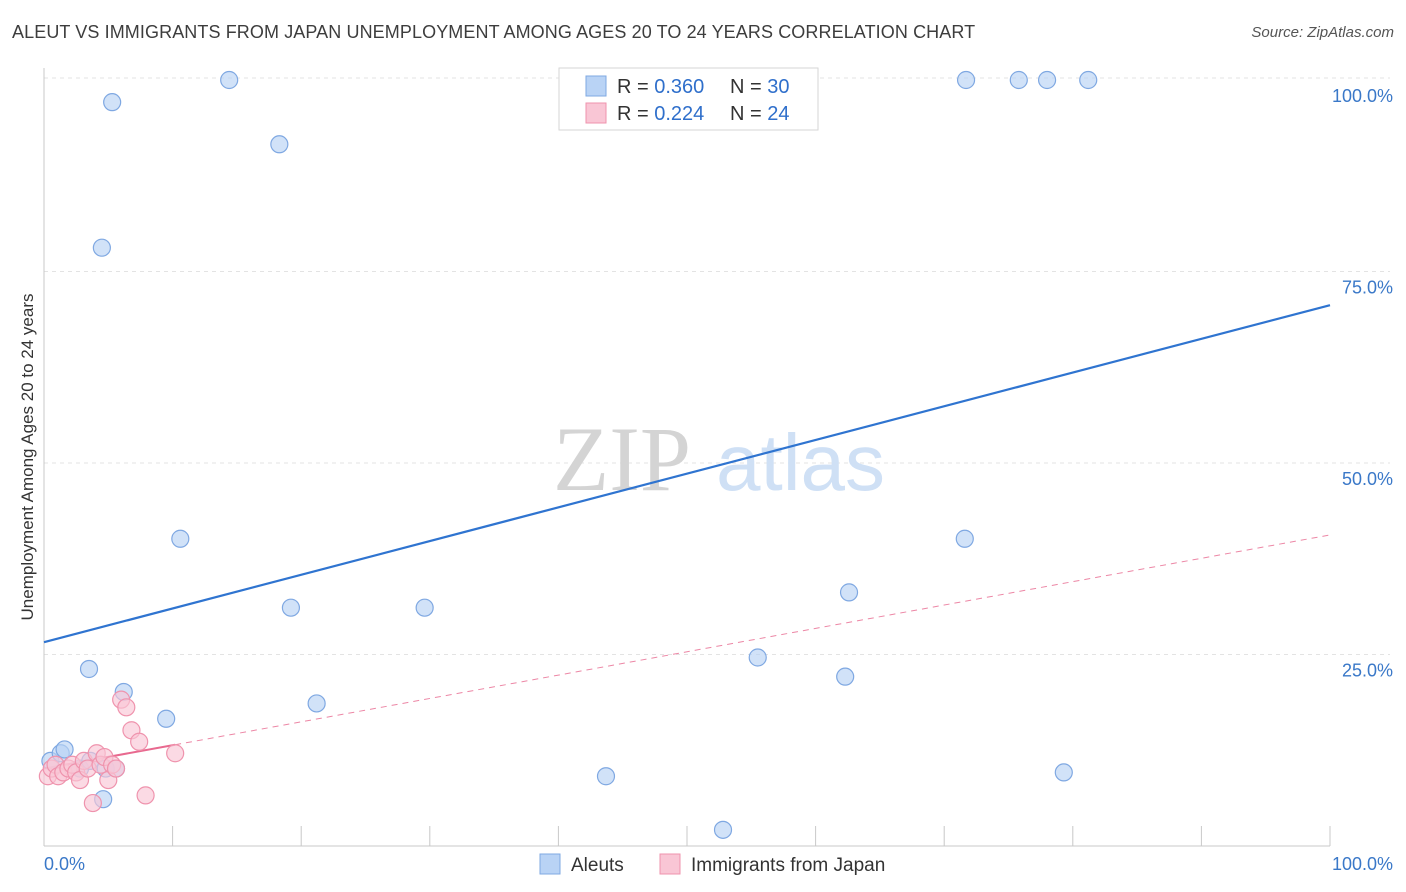 The width and height of the screenshot is (1406, 892). I want to click on legend-row-japan: R = 0.224, so click(660, 114).